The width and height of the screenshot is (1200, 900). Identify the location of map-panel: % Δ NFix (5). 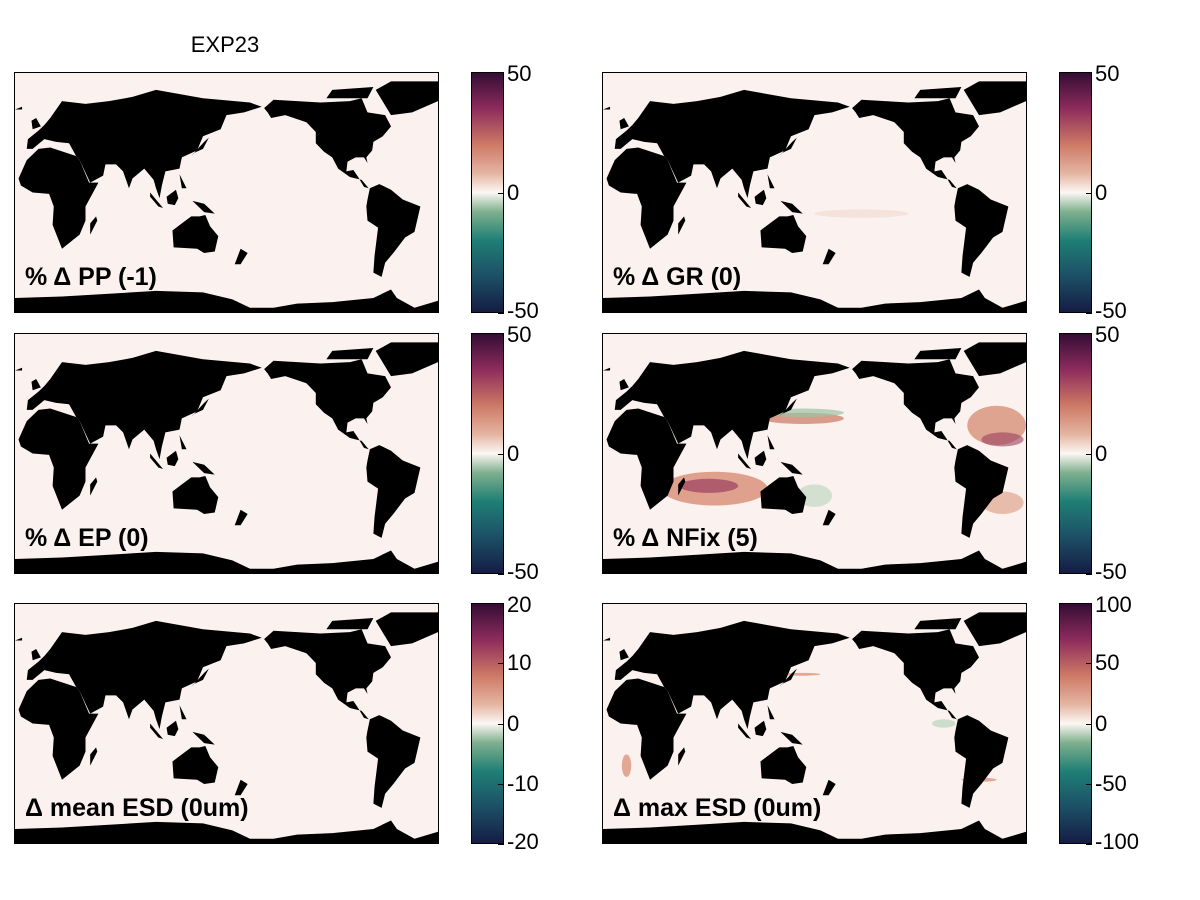
(814, 453).